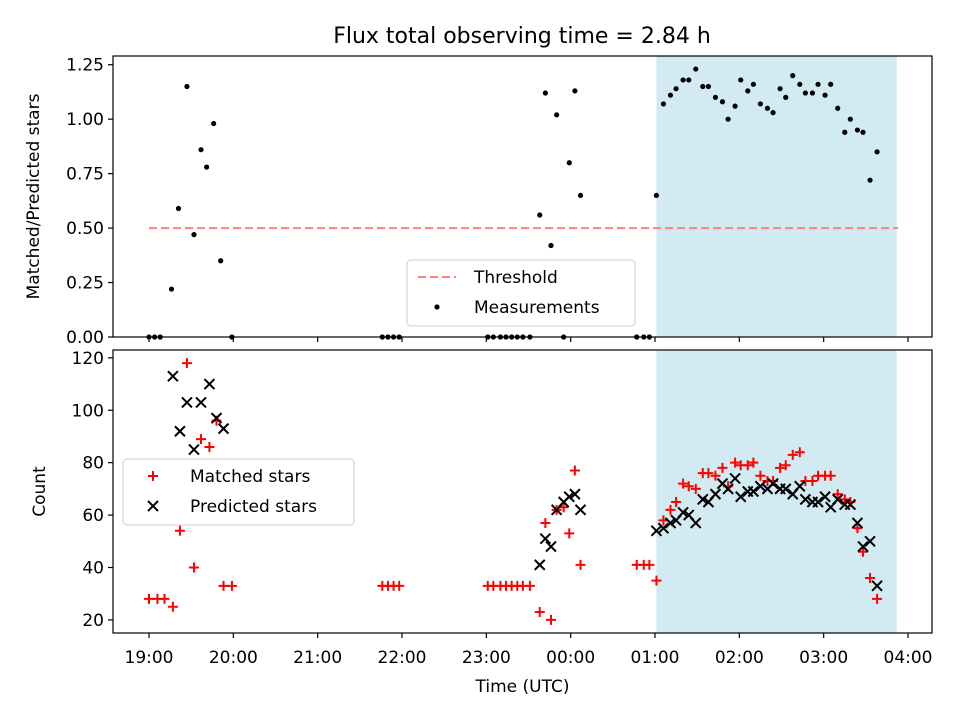  I want to click on y-tick-label: 0.50, so click(85, 229).